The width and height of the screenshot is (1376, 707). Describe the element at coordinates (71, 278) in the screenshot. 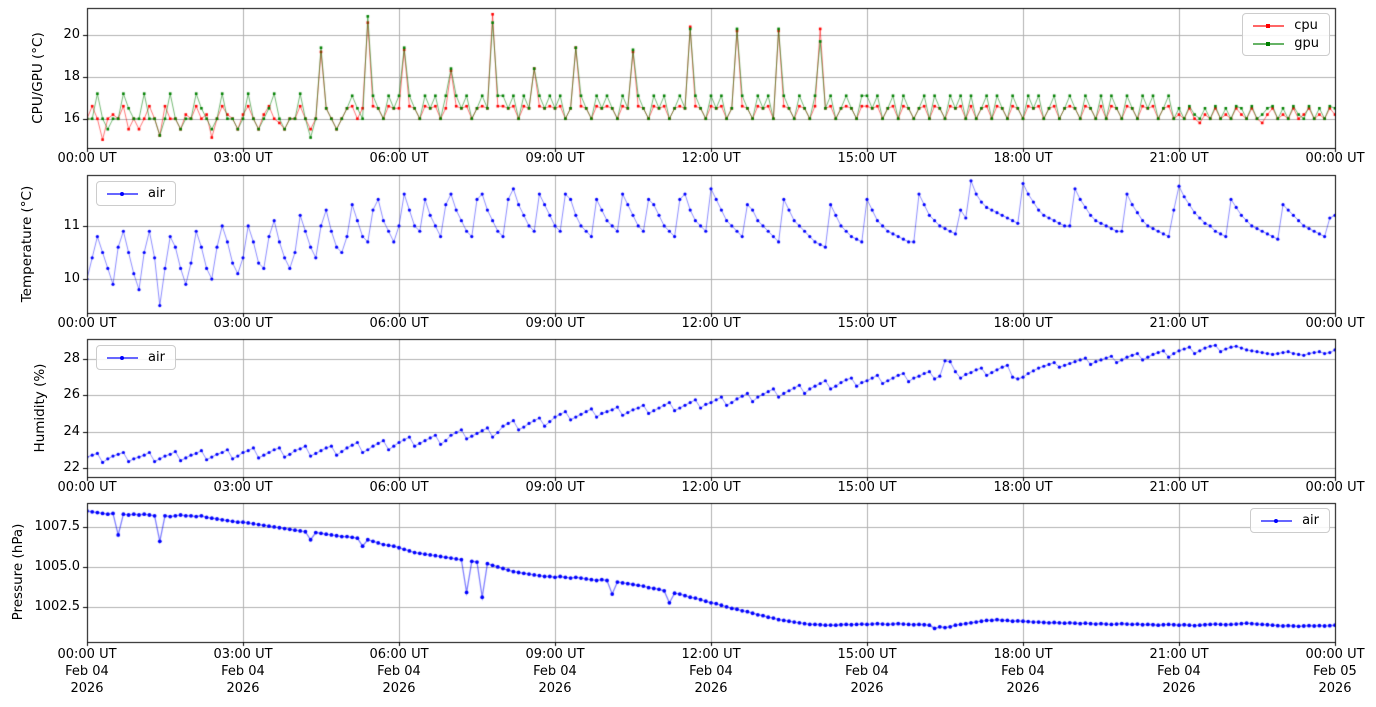

I see `y-tick-label: 10` at that location.